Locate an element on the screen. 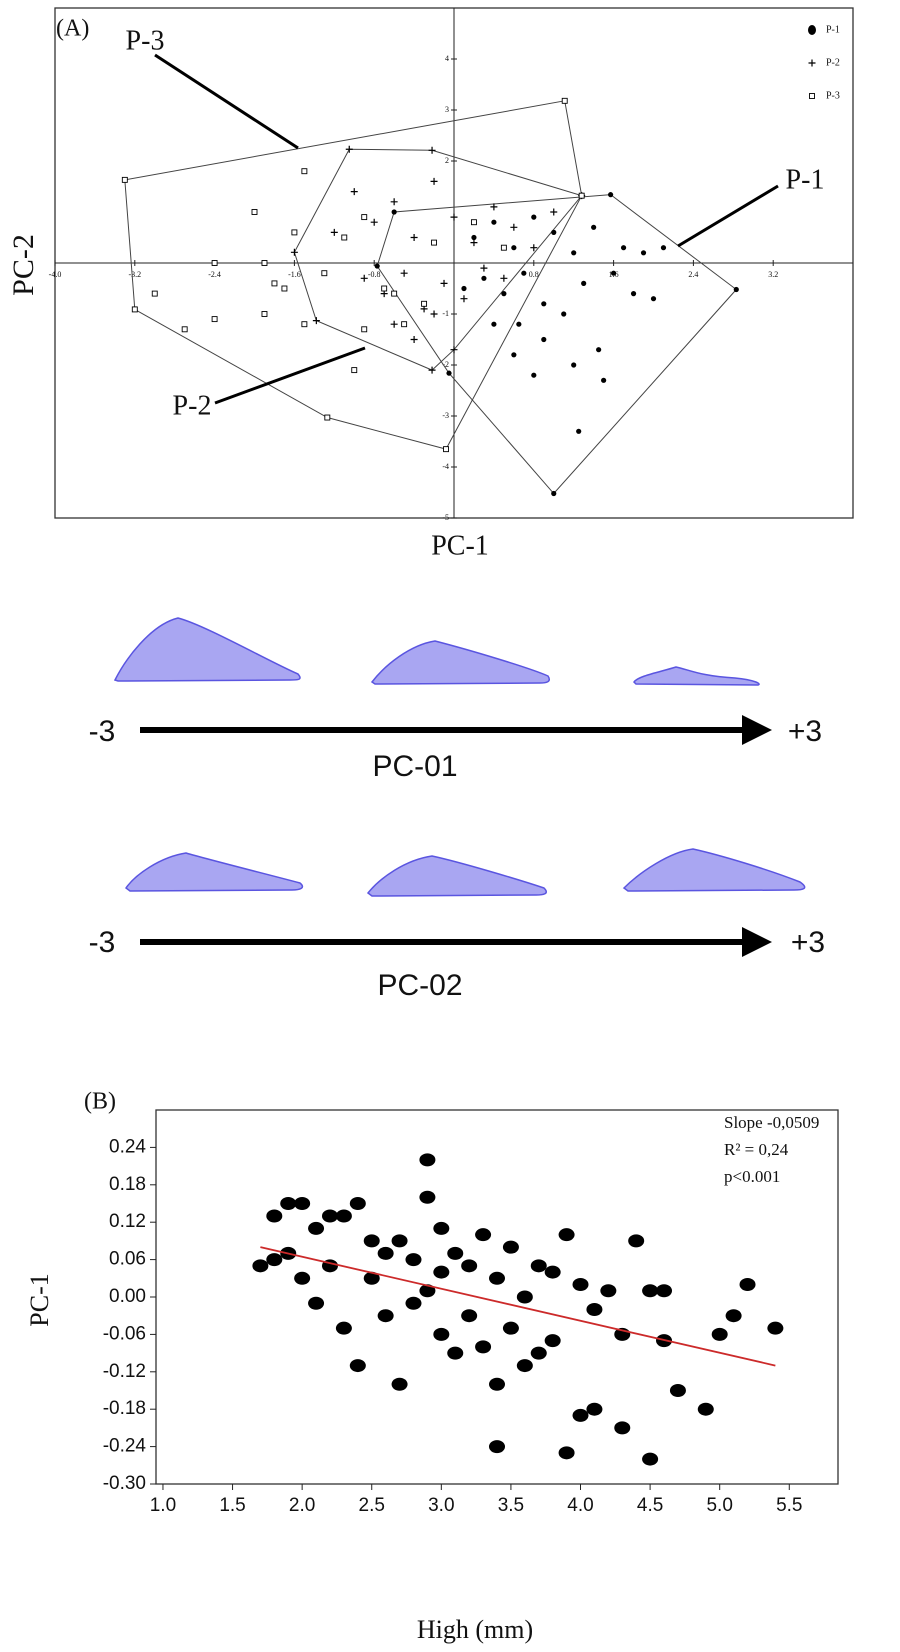 The height and width of the screenshot is (1652, 900). x-tick-label: 2.4 is located at coordinates (693, 274).